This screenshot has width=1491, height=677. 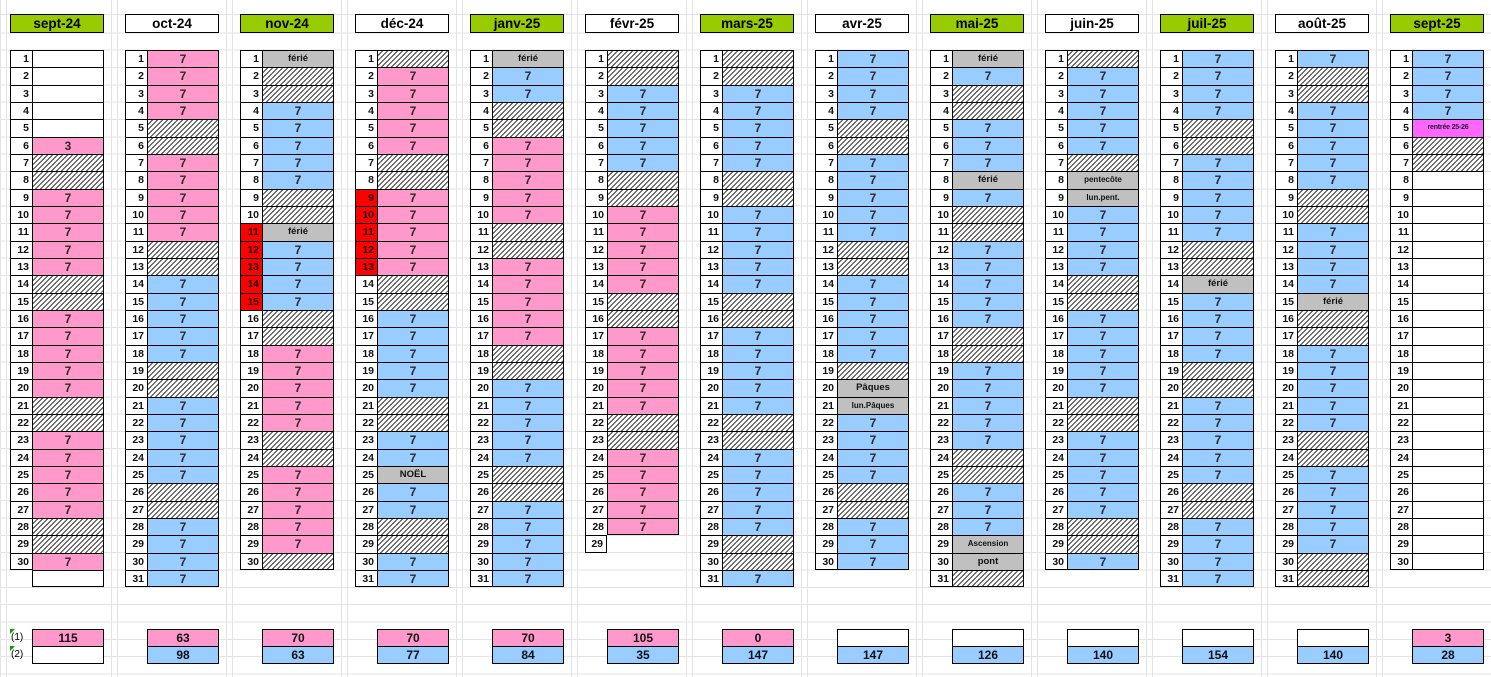 What do you see at coordinates (1171, 526) in the screenshot?
I see `day-cell: 28` at bounding box center [1171, 526].